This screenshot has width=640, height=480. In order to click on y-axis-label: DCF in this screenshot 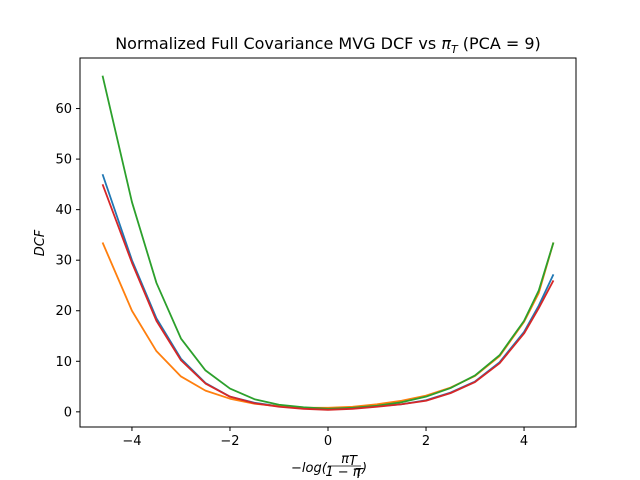, I will do `click(40, 242)`.